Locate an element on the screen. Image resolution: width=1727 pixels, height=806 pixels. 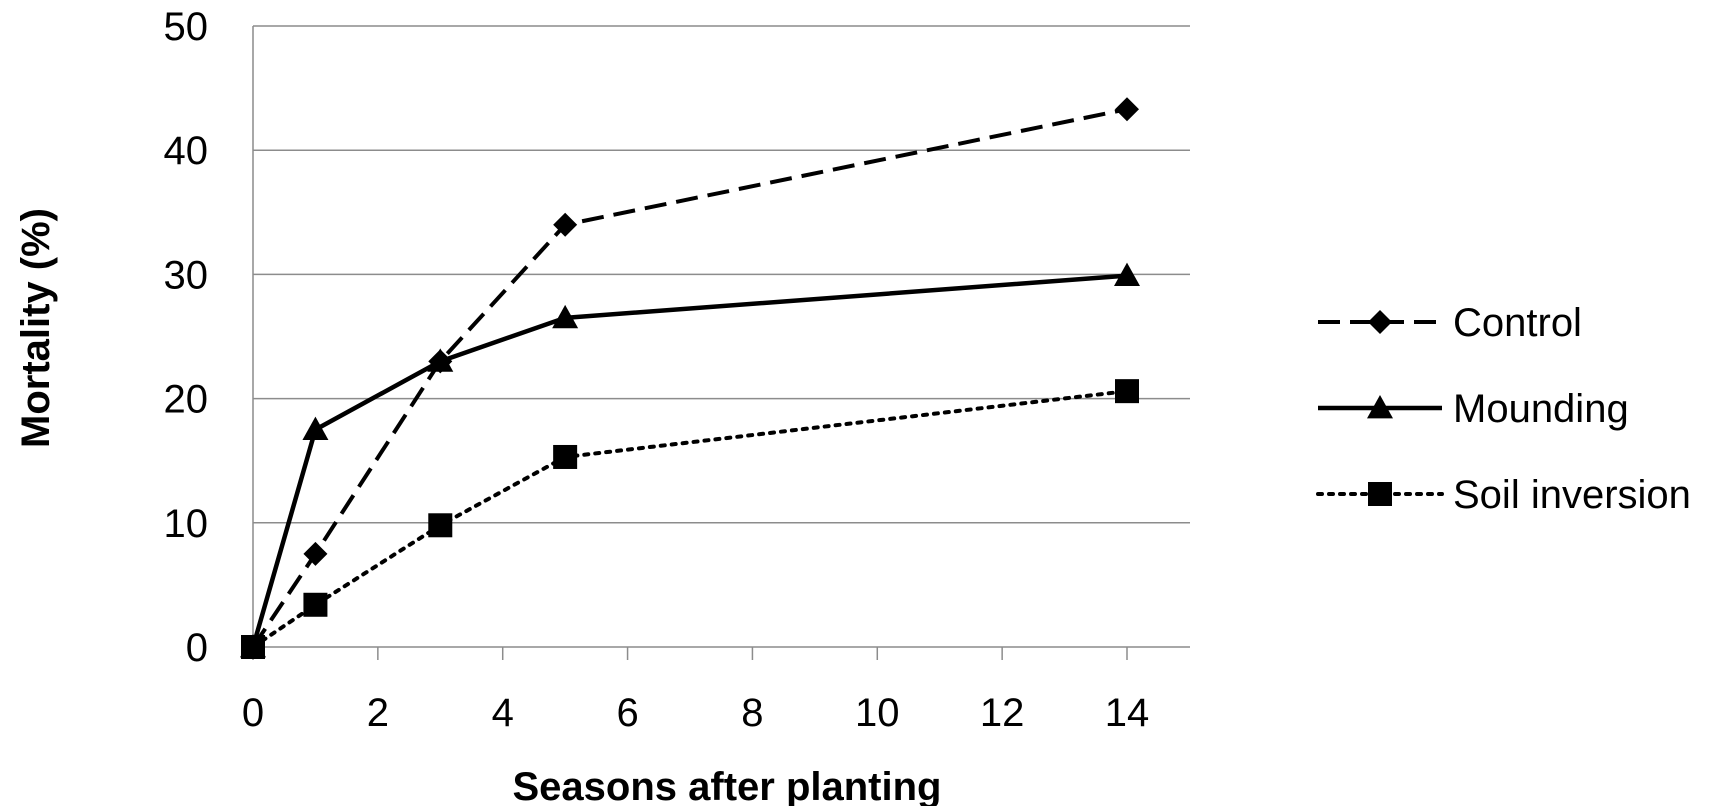
y-tick-label: 40 is located at coordinates (186, 151).